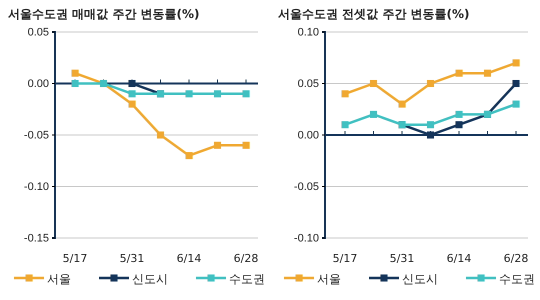 The width and height of the screenshot is (540, 300). I want to click on chart-title: 서울수도권 매매값 주간 변동률(%), so click(104, 14).